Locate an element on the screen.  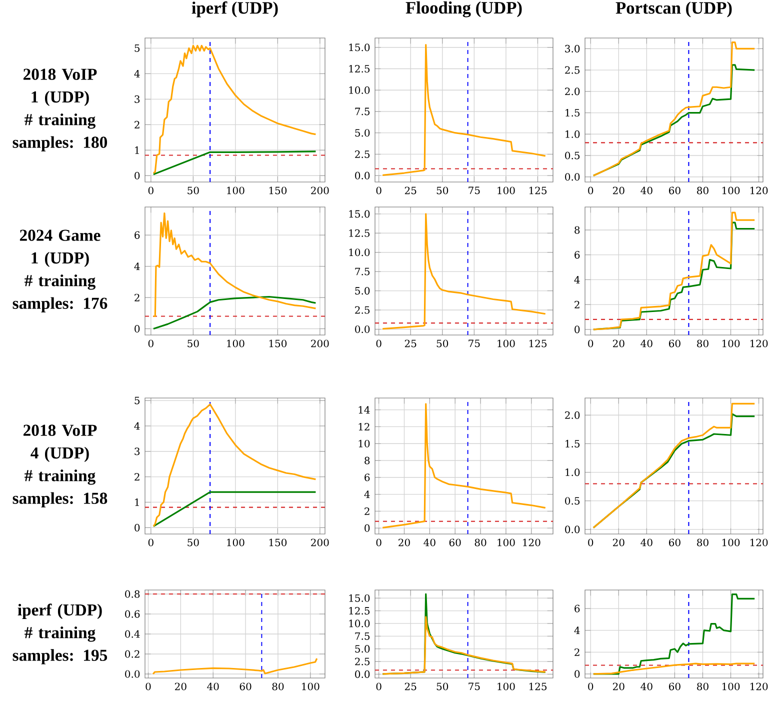
y-axis-title: 2018 VoIP 4 (UDP) # training samples: 158 is located at coordinates (60, 466).